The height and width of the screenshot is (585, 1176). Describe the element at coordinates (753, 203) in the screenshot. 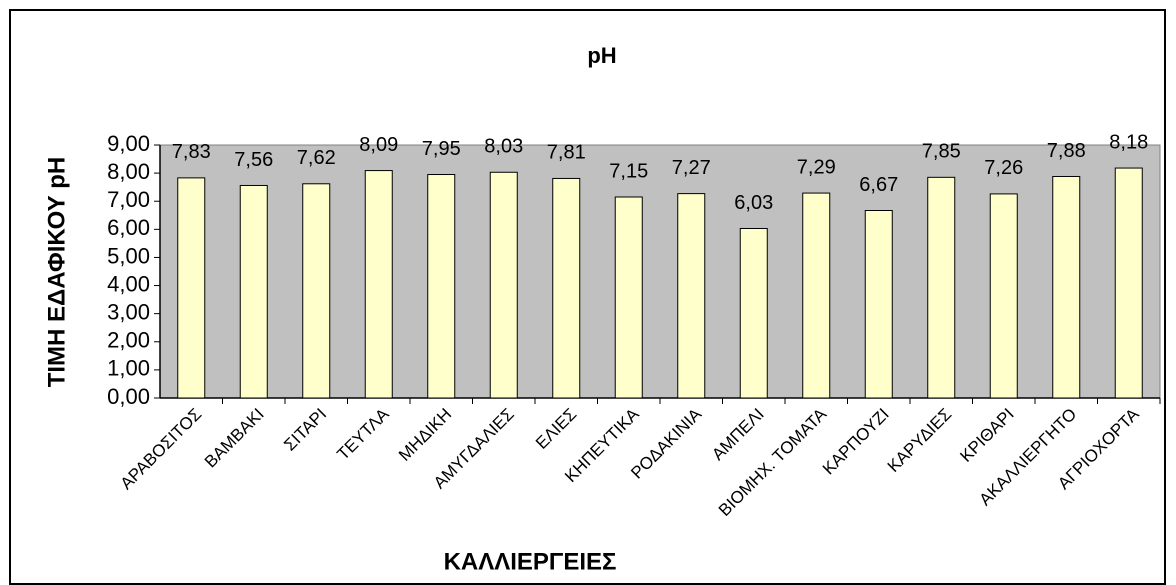

I see `data-label: 6,03` at that location.